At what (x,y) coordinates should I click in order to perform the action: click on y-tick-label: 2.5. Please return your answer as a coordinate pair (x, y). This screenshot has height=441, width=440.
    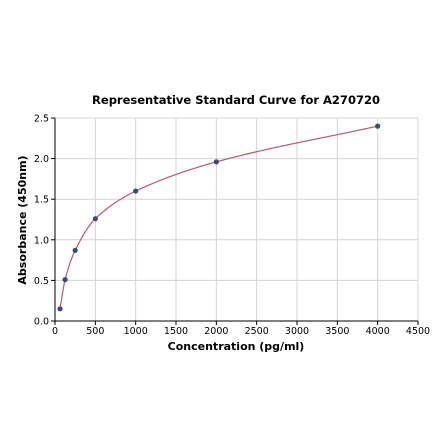
    Looking at the image, I should click on (41, 119).